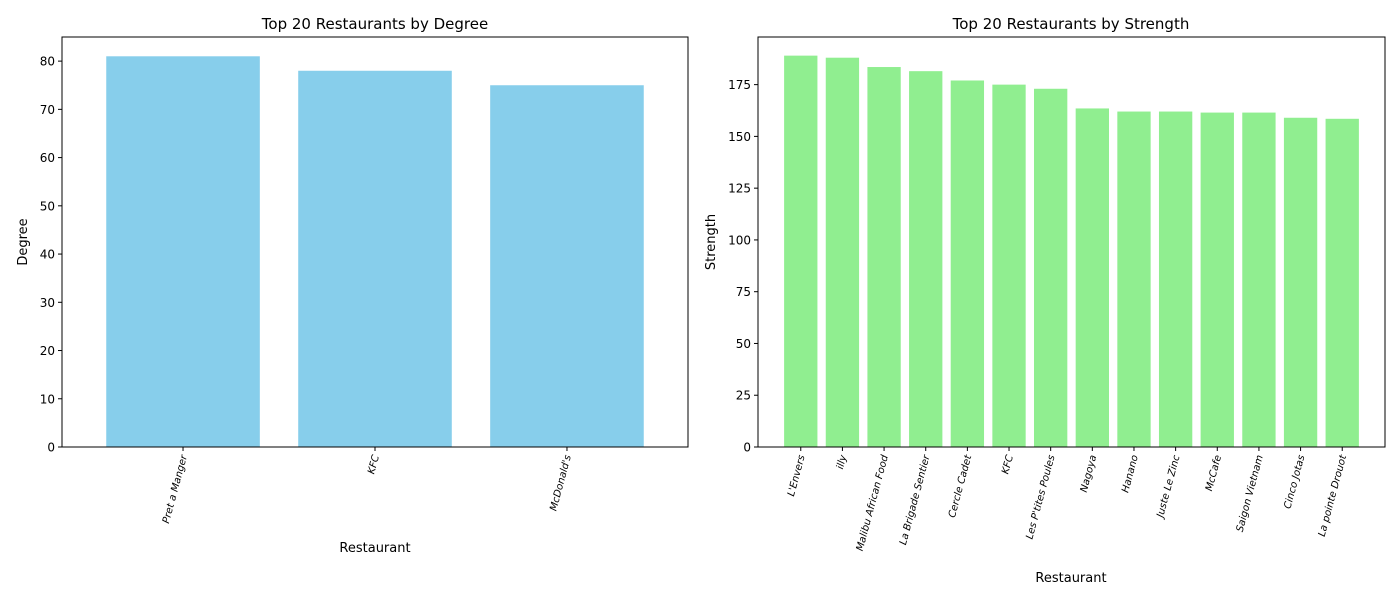 The height and width of the screenshot is (604, 1400). What do you see at coordinates (47, 158) in the screenshot?
I see `degree-y-tick-label: 60` at bounding box center [47, 158].